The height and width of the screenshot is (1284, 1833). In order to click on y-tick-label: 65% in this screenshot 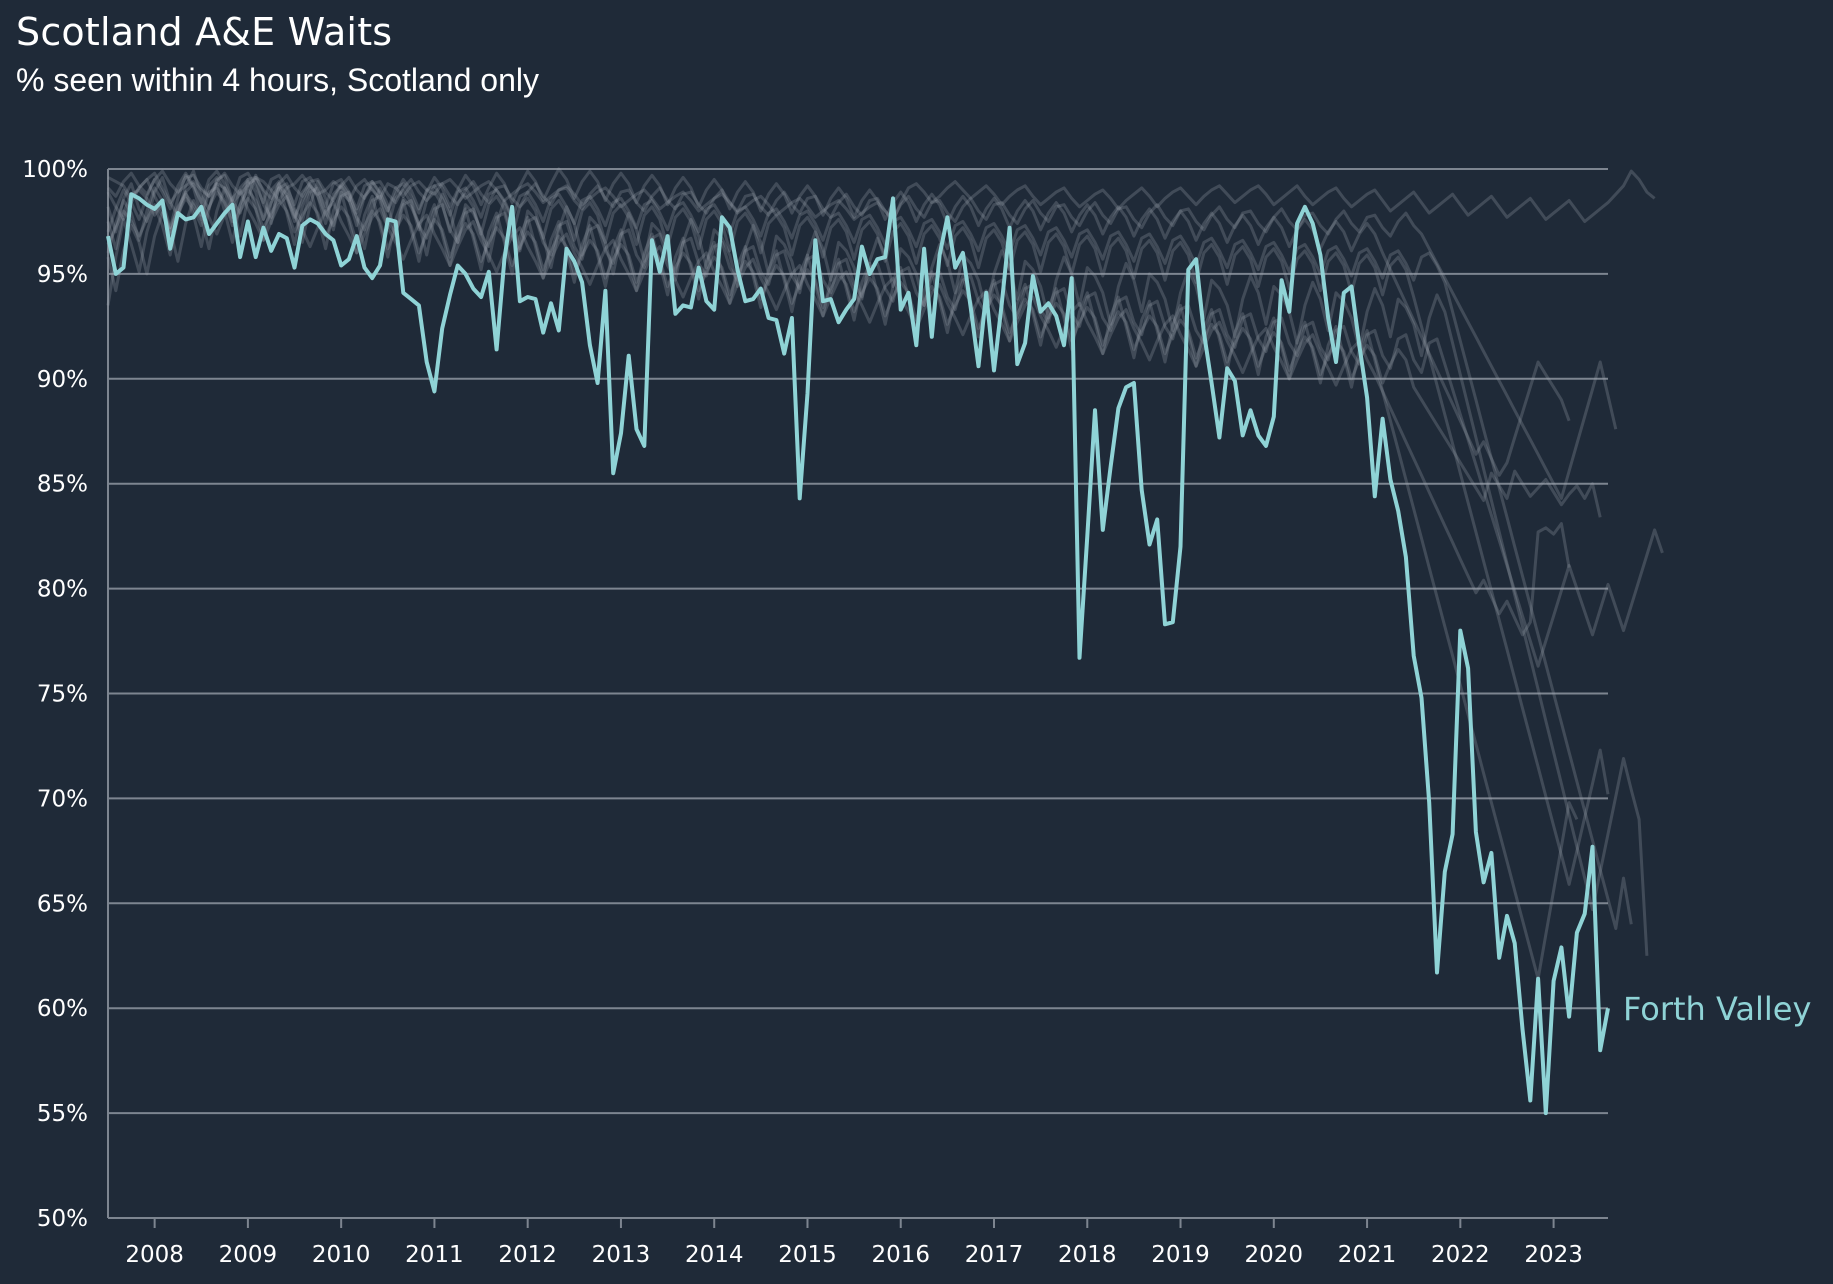, I will do `click(62, 904)`.